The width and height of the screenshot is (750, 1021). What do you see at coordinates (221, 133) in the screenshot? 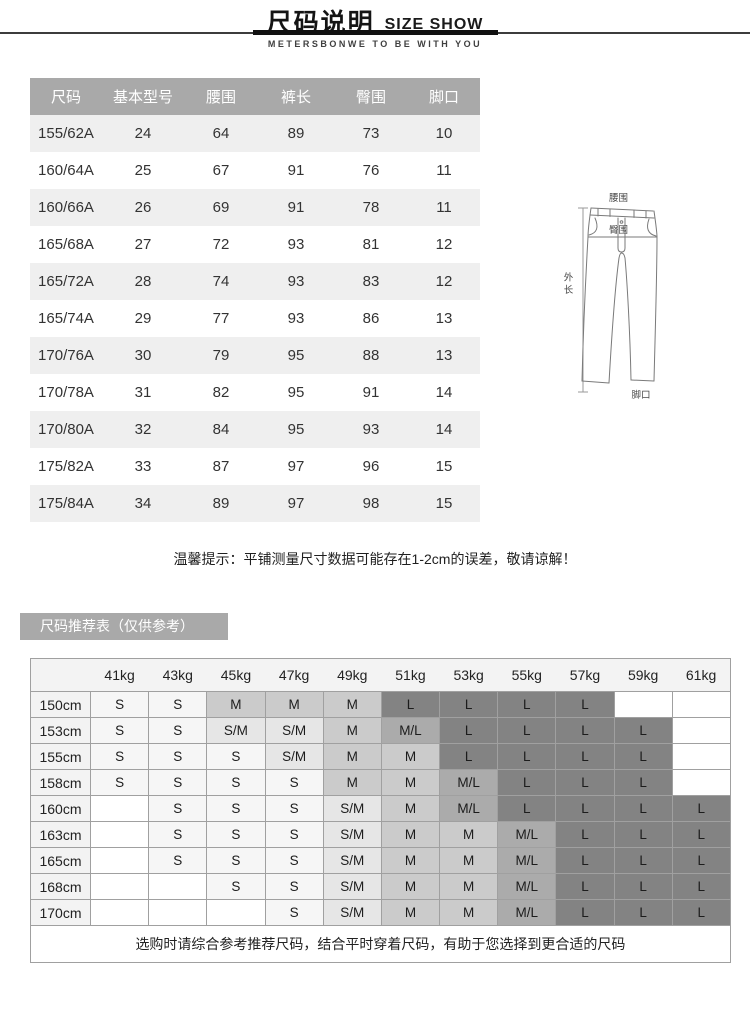
I see `size-cell: 64` at bounding box center [221, 133].